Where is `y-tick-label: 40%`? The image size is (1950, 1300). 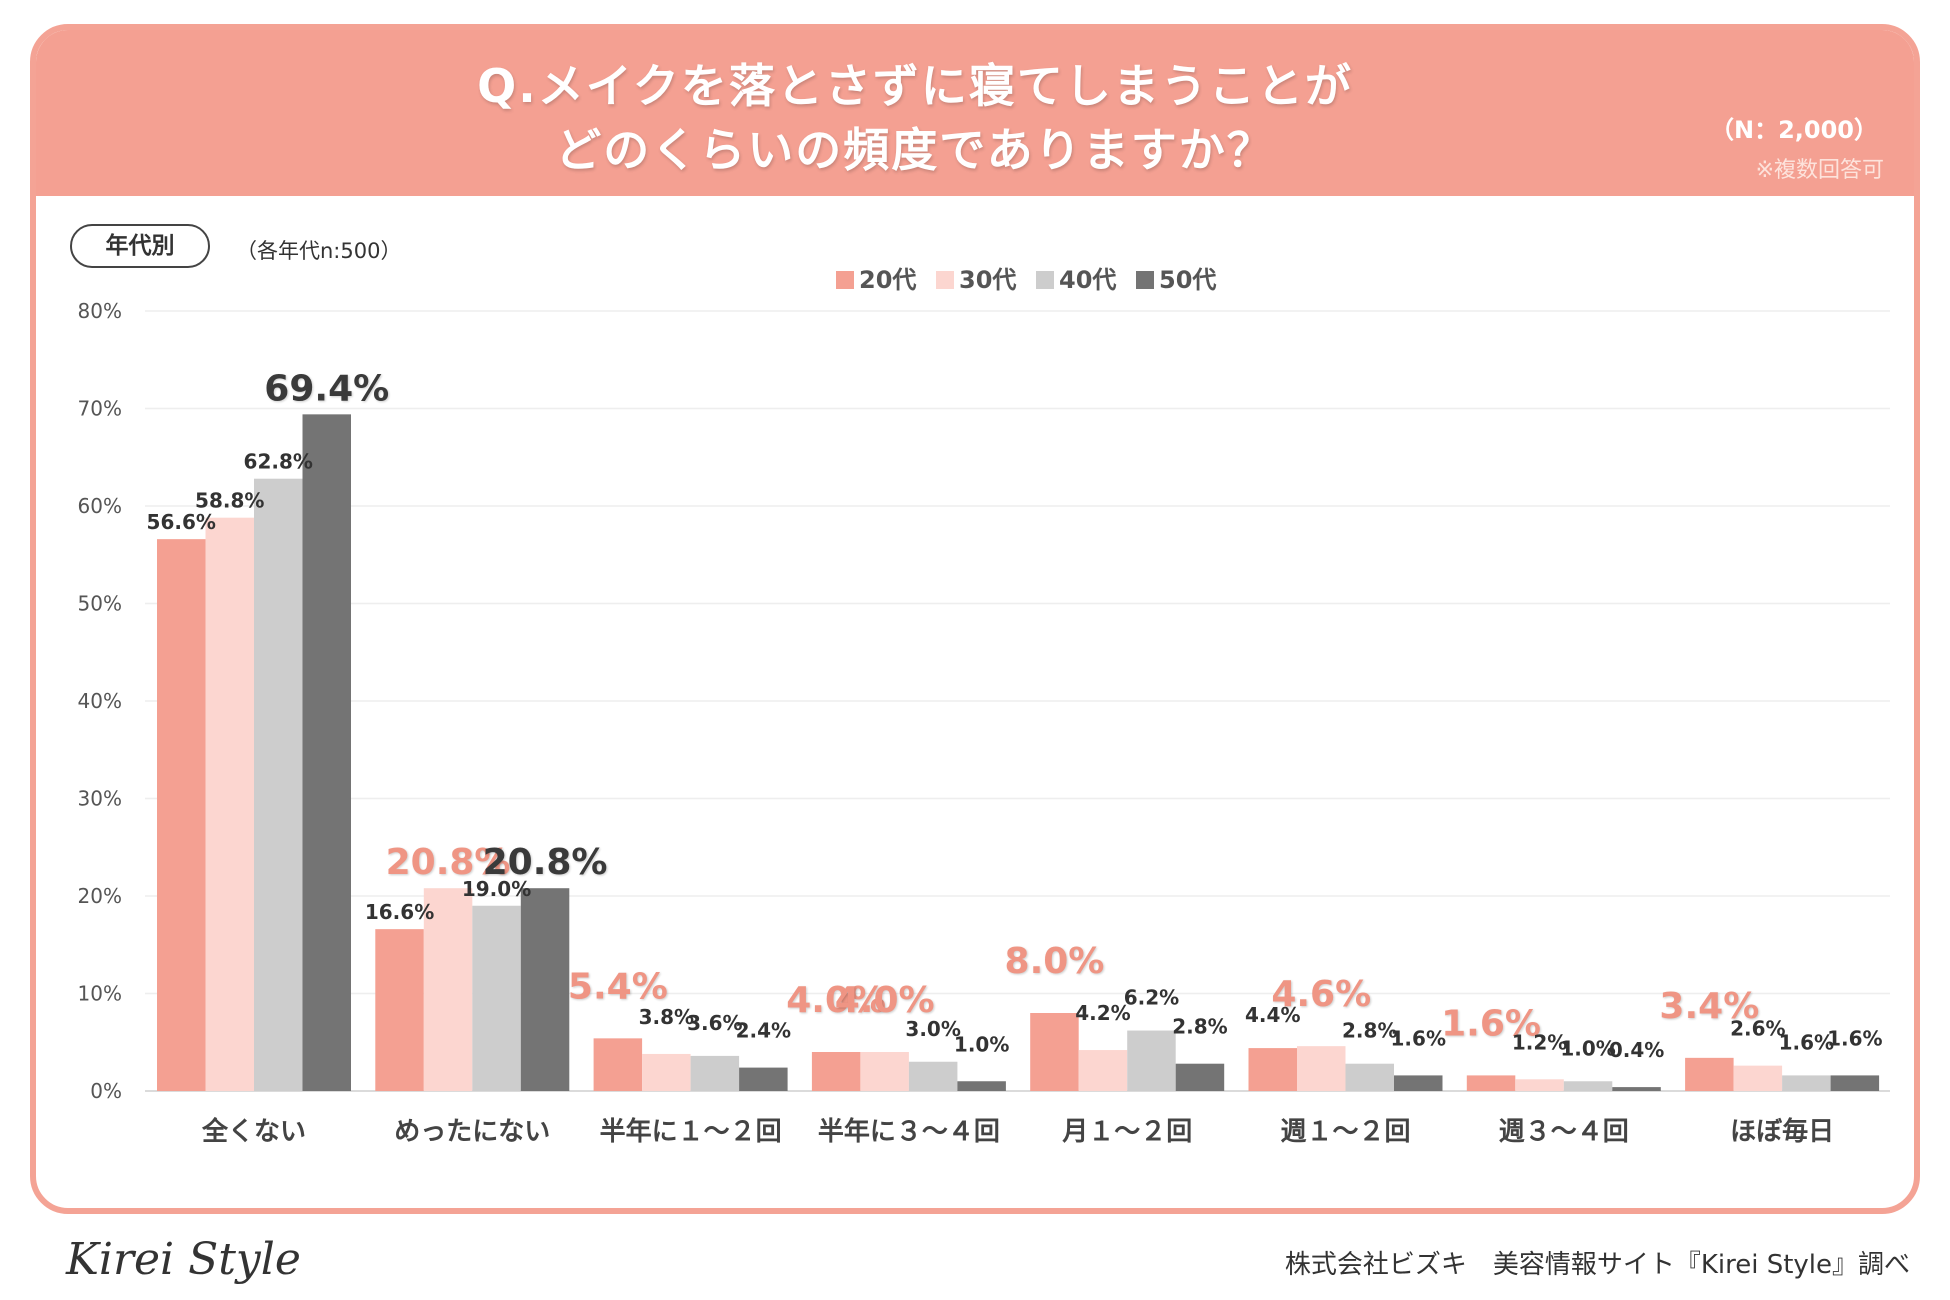 y-tick-label: 40% is located at coordinates (100, 701).